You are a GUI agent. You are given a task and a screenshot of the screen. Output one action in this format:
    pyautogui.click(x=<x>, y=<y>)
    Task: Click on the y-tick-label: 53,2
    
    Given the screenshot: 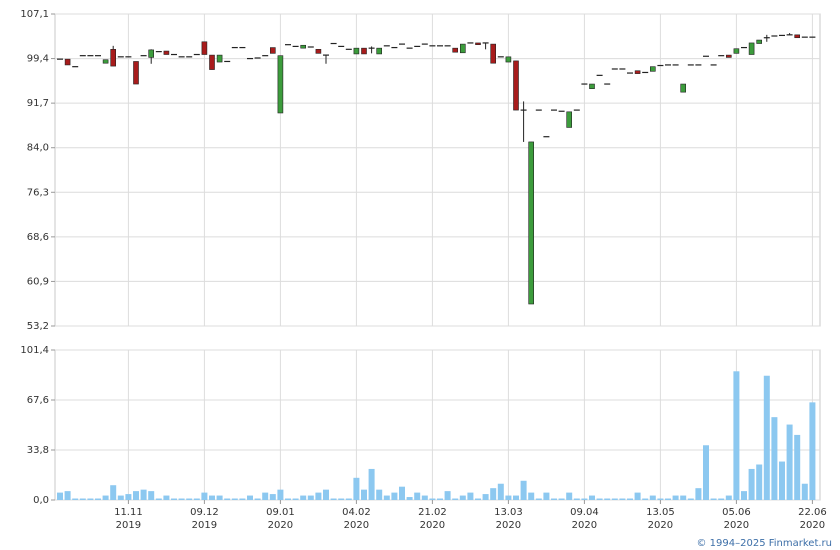 What is the action you would take?
    pyautogui.click(x=38, y=326)
    